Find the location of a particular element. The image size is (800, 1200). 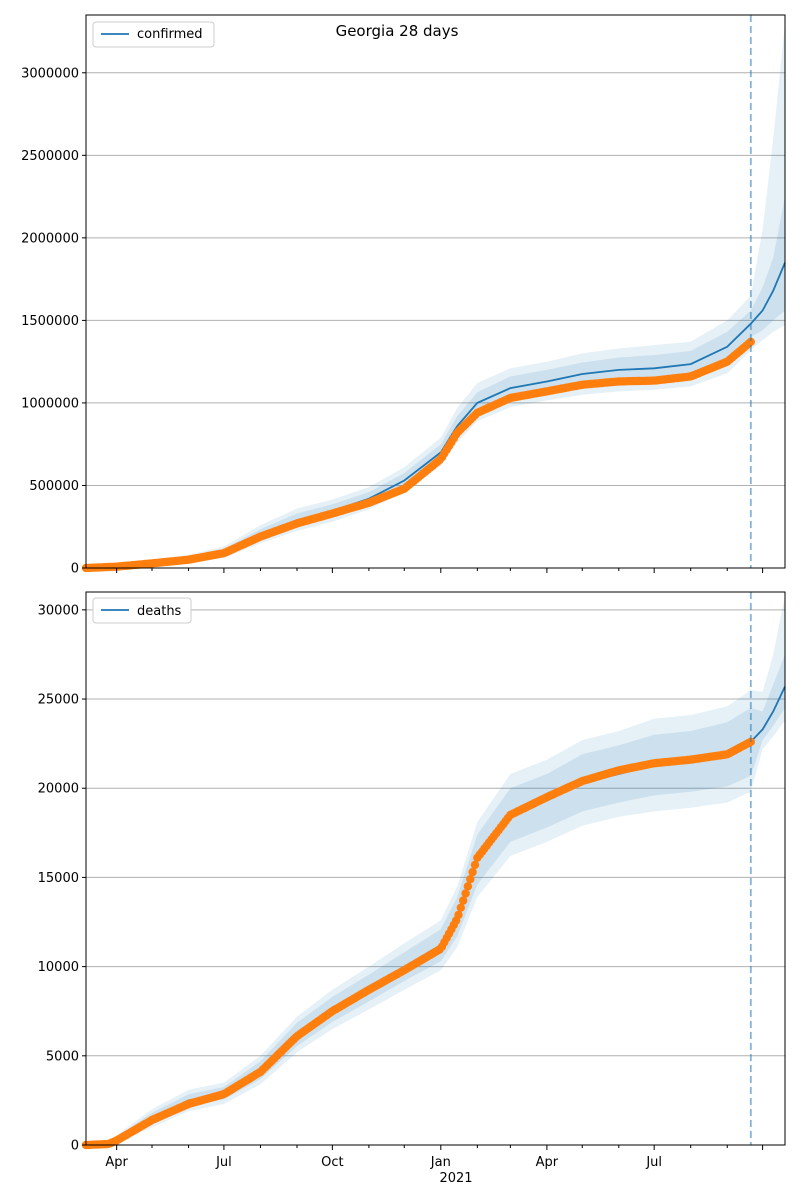

y-tick-label: 25000 is located at coordinates (58, 700).